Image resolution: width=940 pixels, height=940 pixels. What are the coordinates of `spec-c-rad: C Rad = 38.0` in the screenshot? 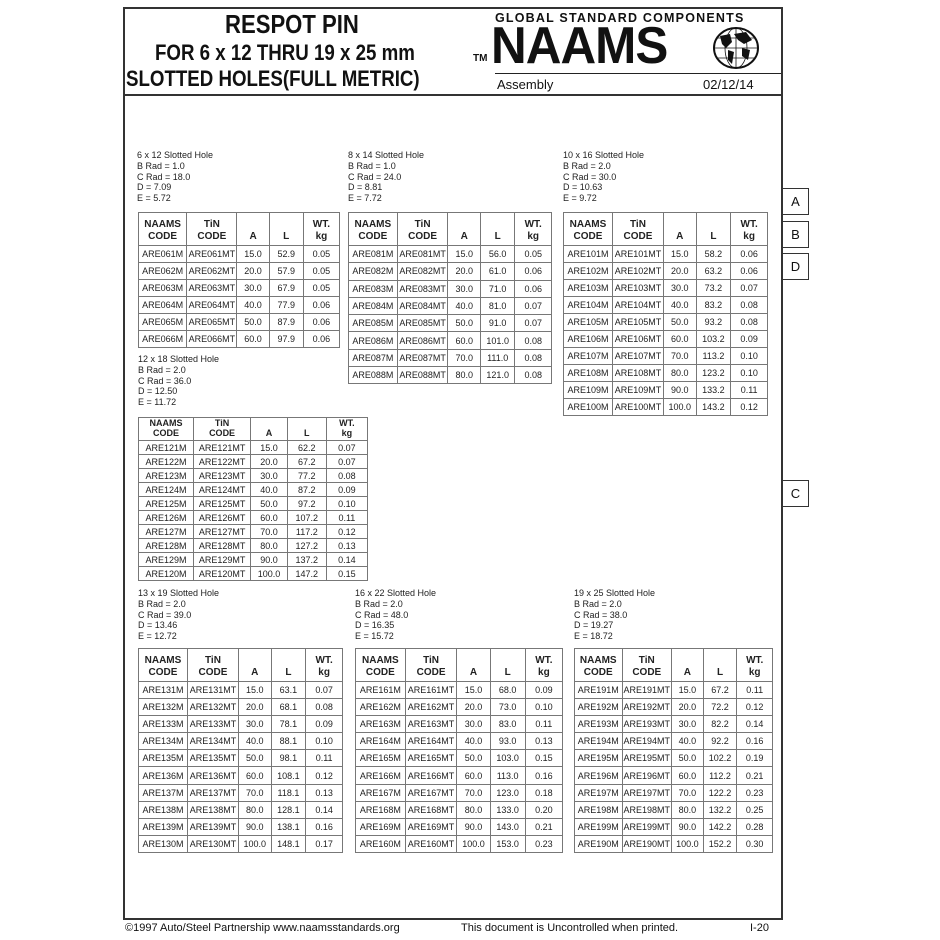 It's located at (601, 614).